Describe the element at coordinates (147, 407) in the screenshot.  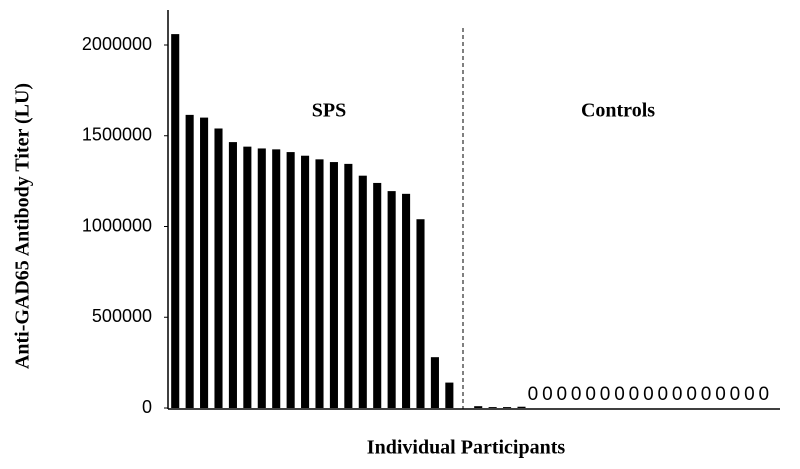
I see `y-tick-label: 0` at that location.